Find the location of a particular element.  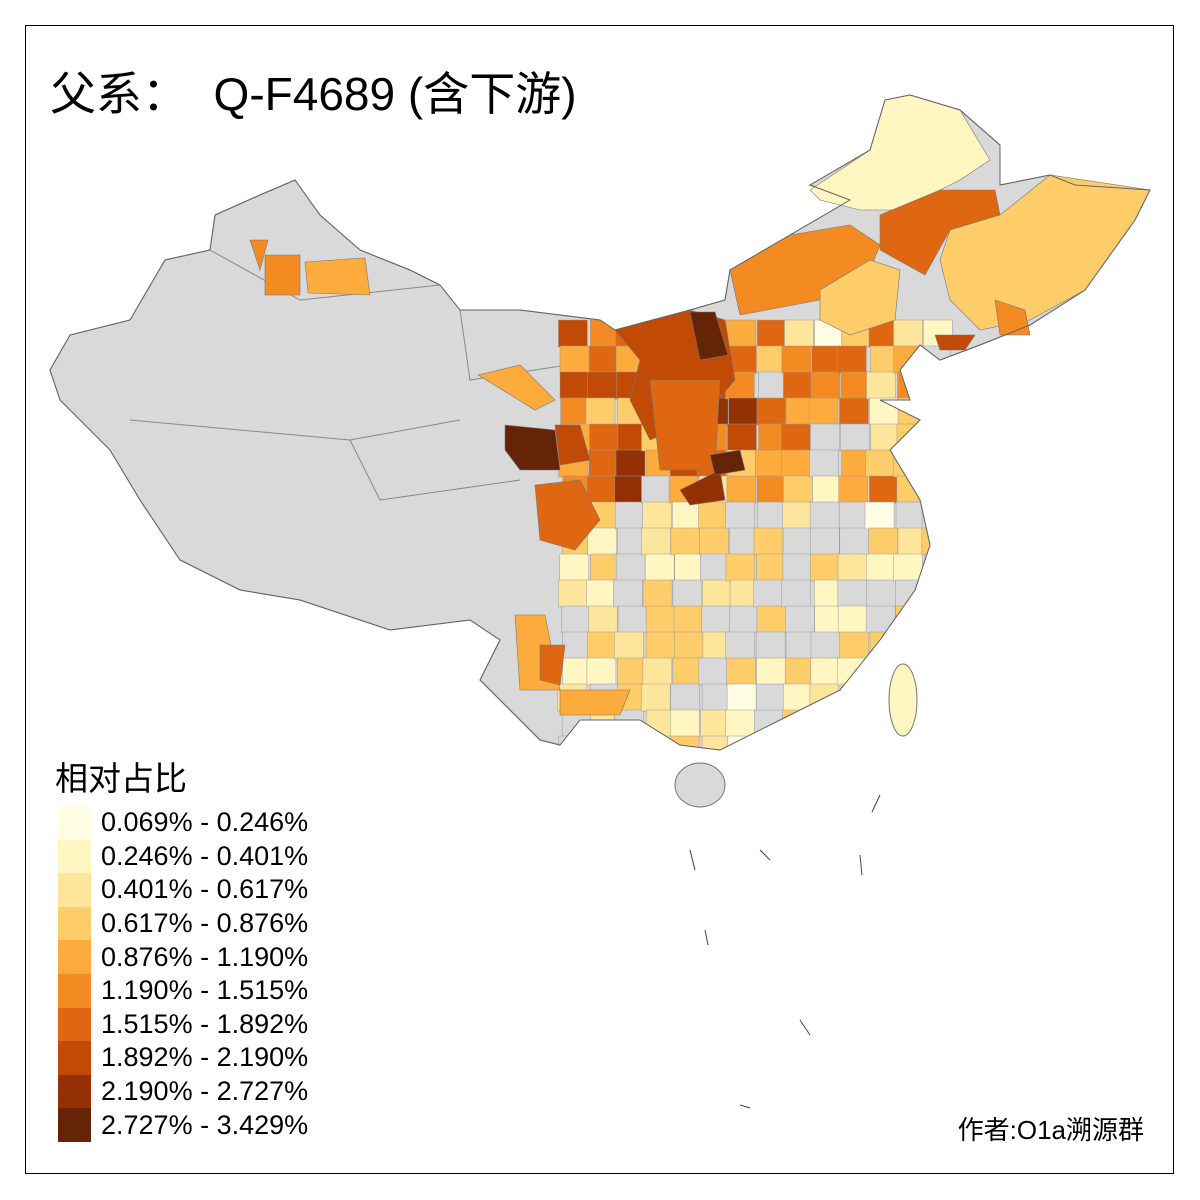

legend-label: 0.246% - 0.401% is located at coordinates (205, 855).